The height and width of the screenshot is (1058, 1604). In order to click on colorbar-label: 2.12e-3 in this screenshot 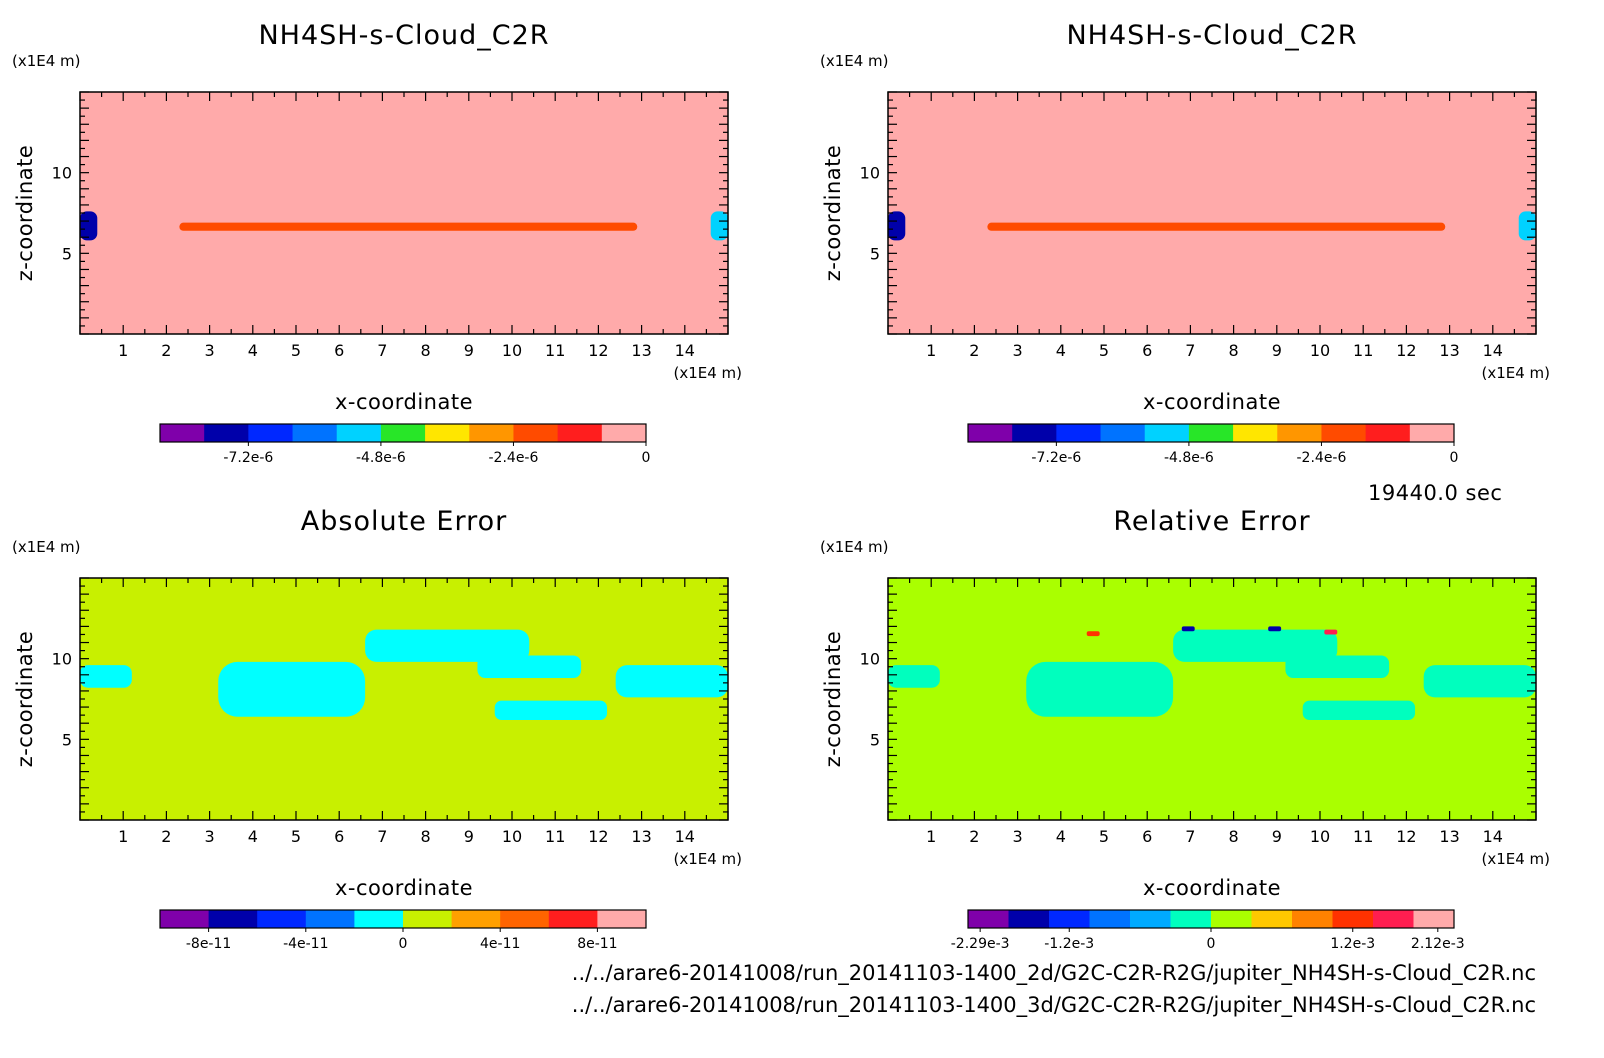, I will do `click(1438, 944)`.